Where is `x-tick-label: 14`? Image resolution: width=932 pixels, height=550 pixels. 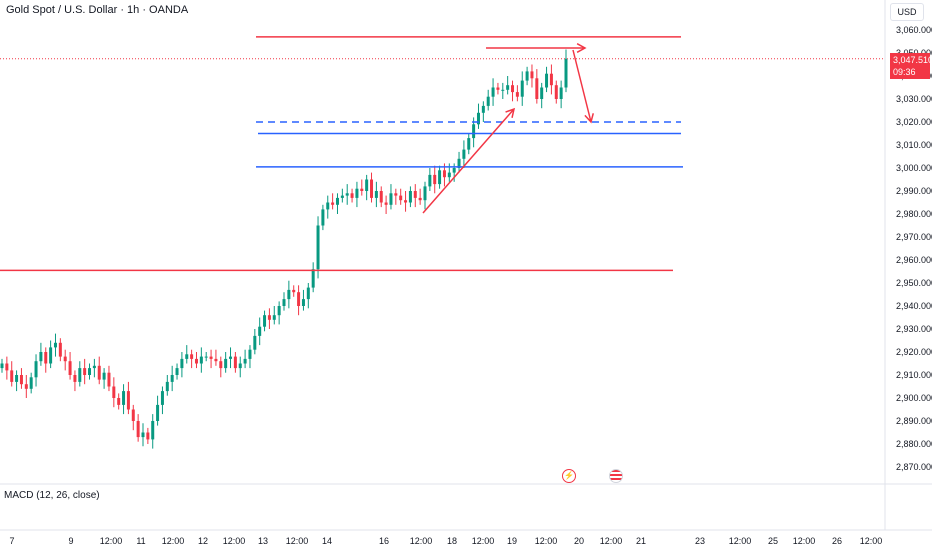 x-tick-label: 14 is located at coordinates (327, 541).